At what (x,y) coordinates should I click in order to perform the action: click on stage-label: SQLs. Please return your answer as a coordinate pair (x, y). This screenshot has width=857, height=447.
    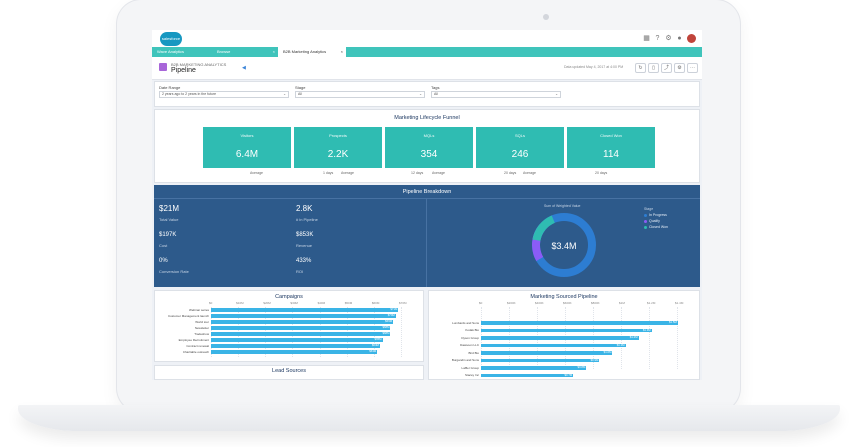
    Looking at the image, I should click on (519, 135).